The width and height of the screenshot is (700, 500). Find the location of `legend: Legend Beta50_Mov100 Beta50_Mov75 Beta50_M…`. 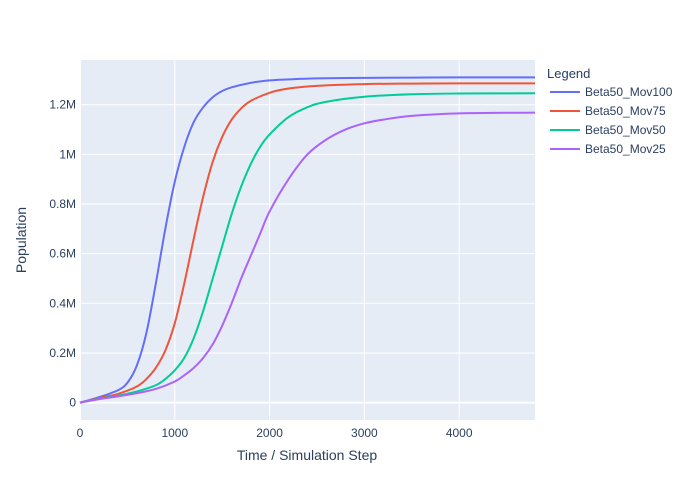

legend: Legend Beta50_Mov100 Beta50_Mov75 Beta50_M… is located at coordinates (610, 111).